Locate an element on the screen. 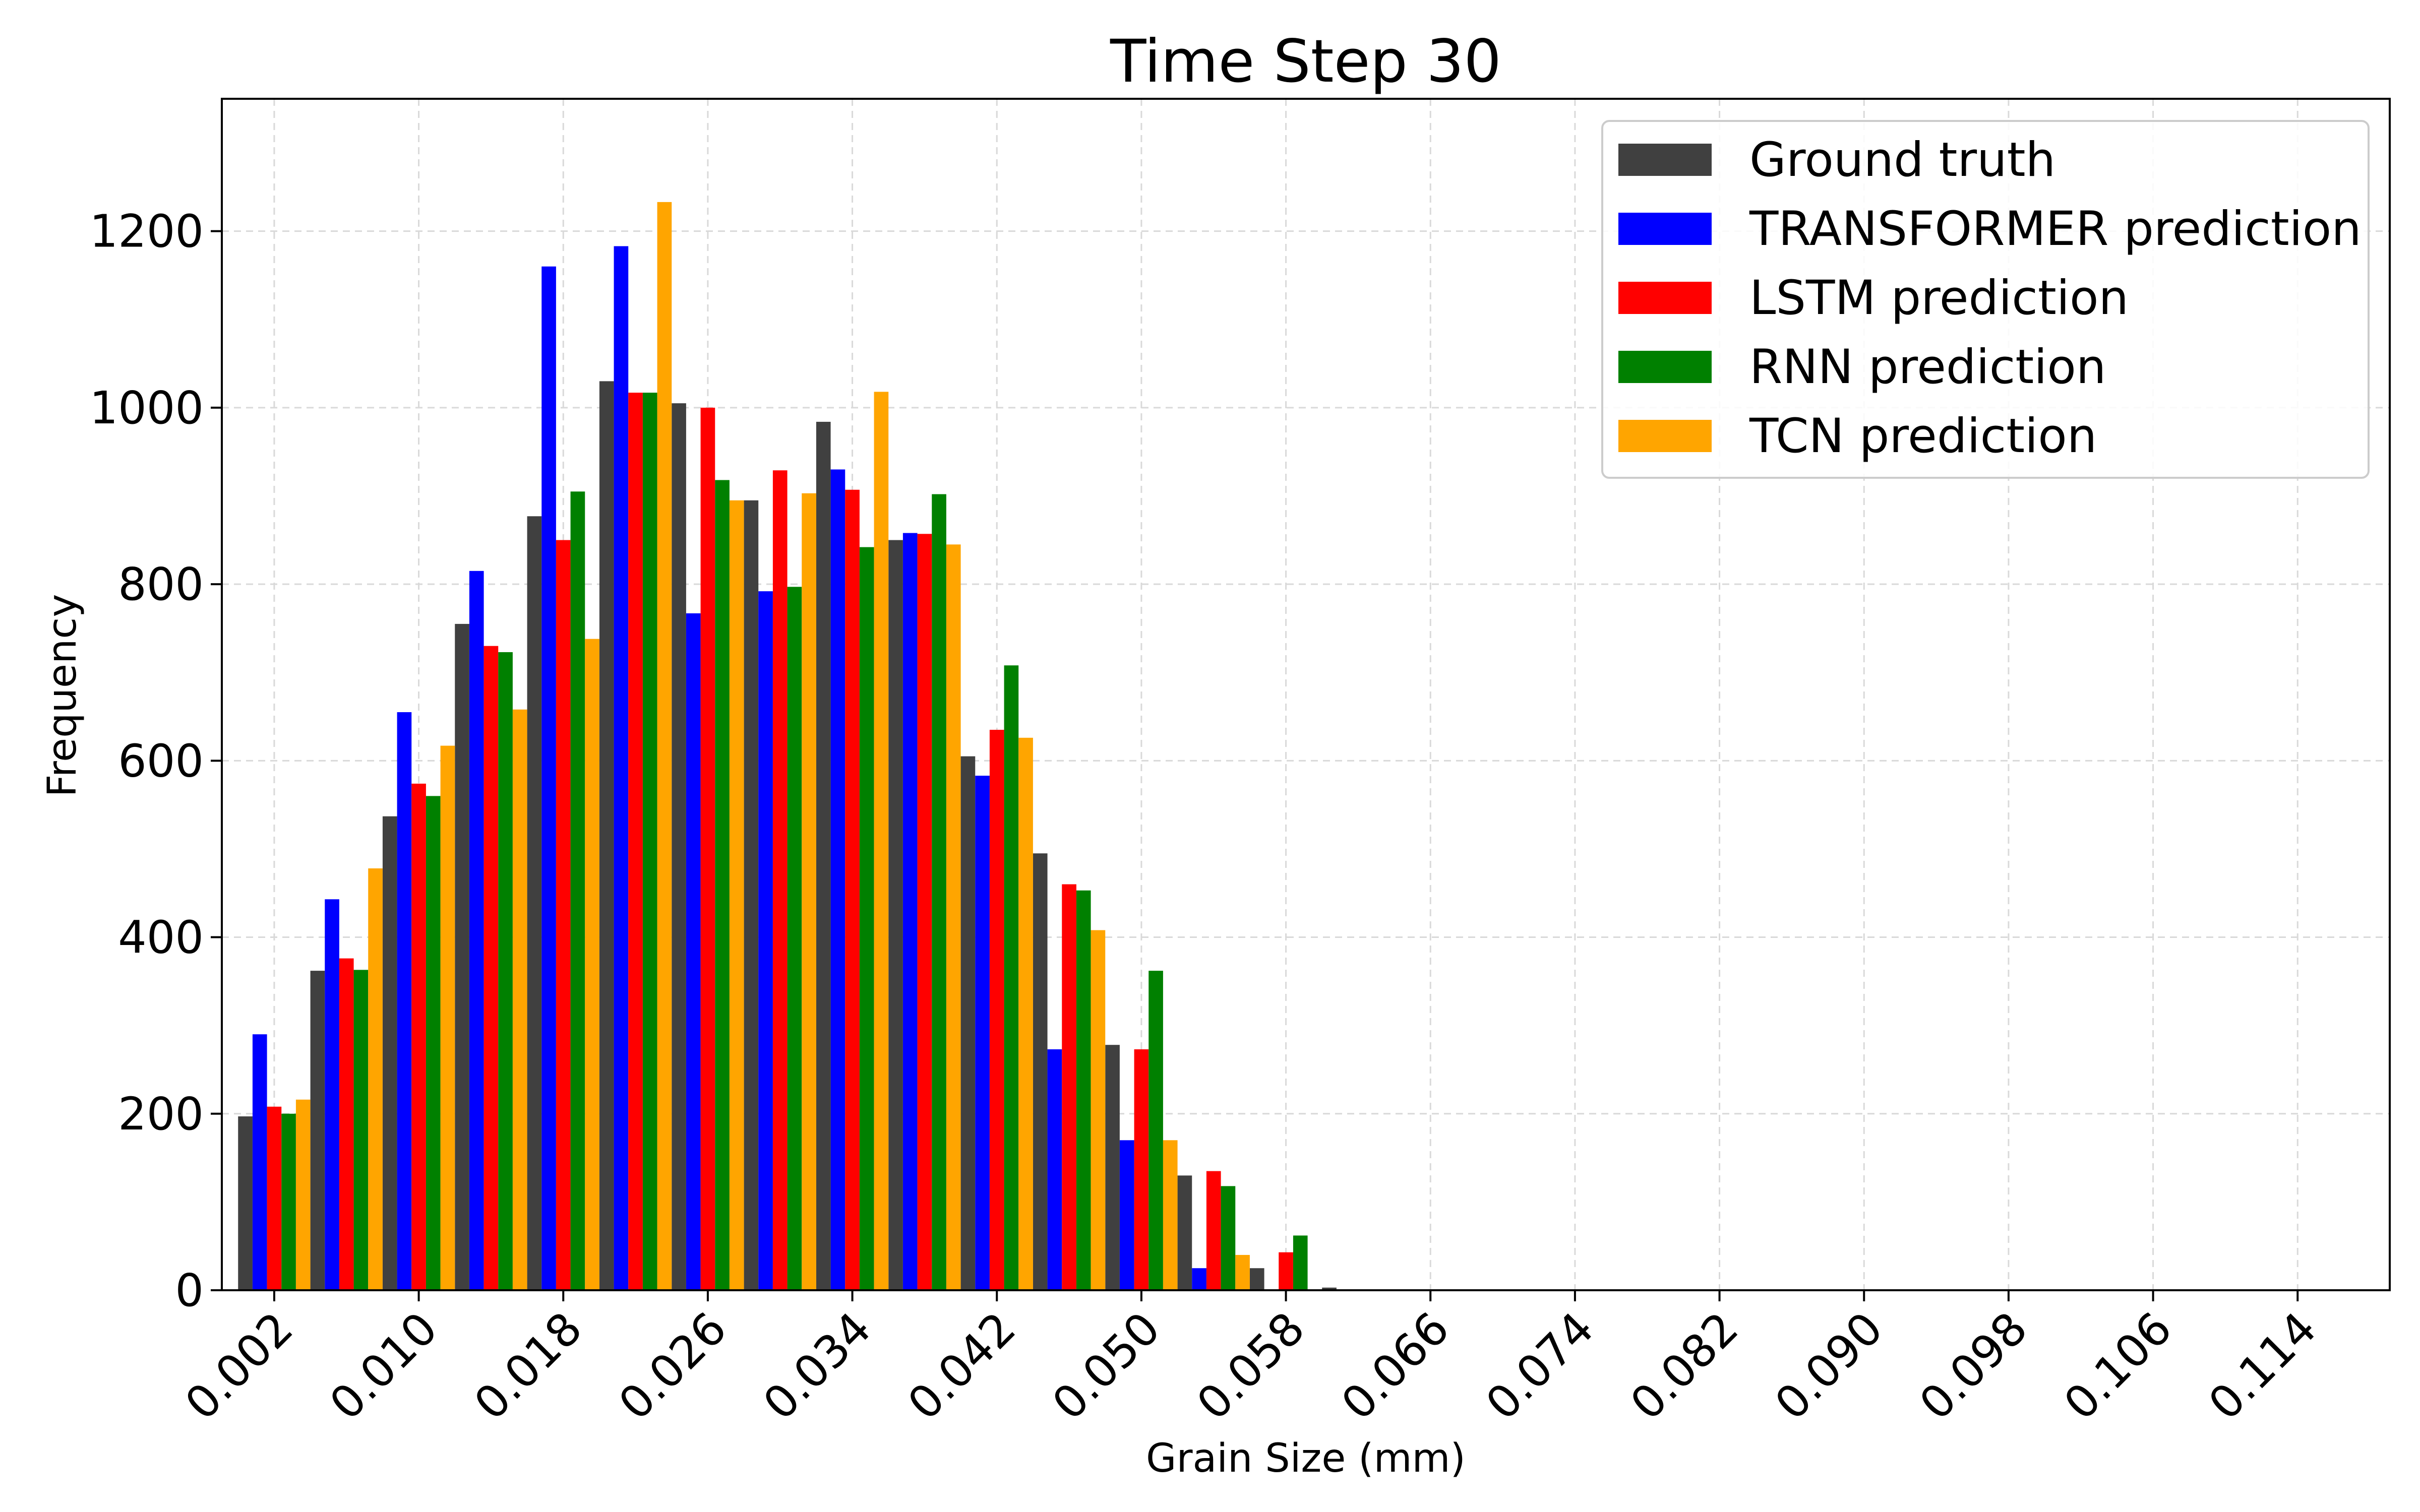 The width and height of the screenshot is (2420, 1512). y-tick-label: 400 is located at coordinates (161, 937).